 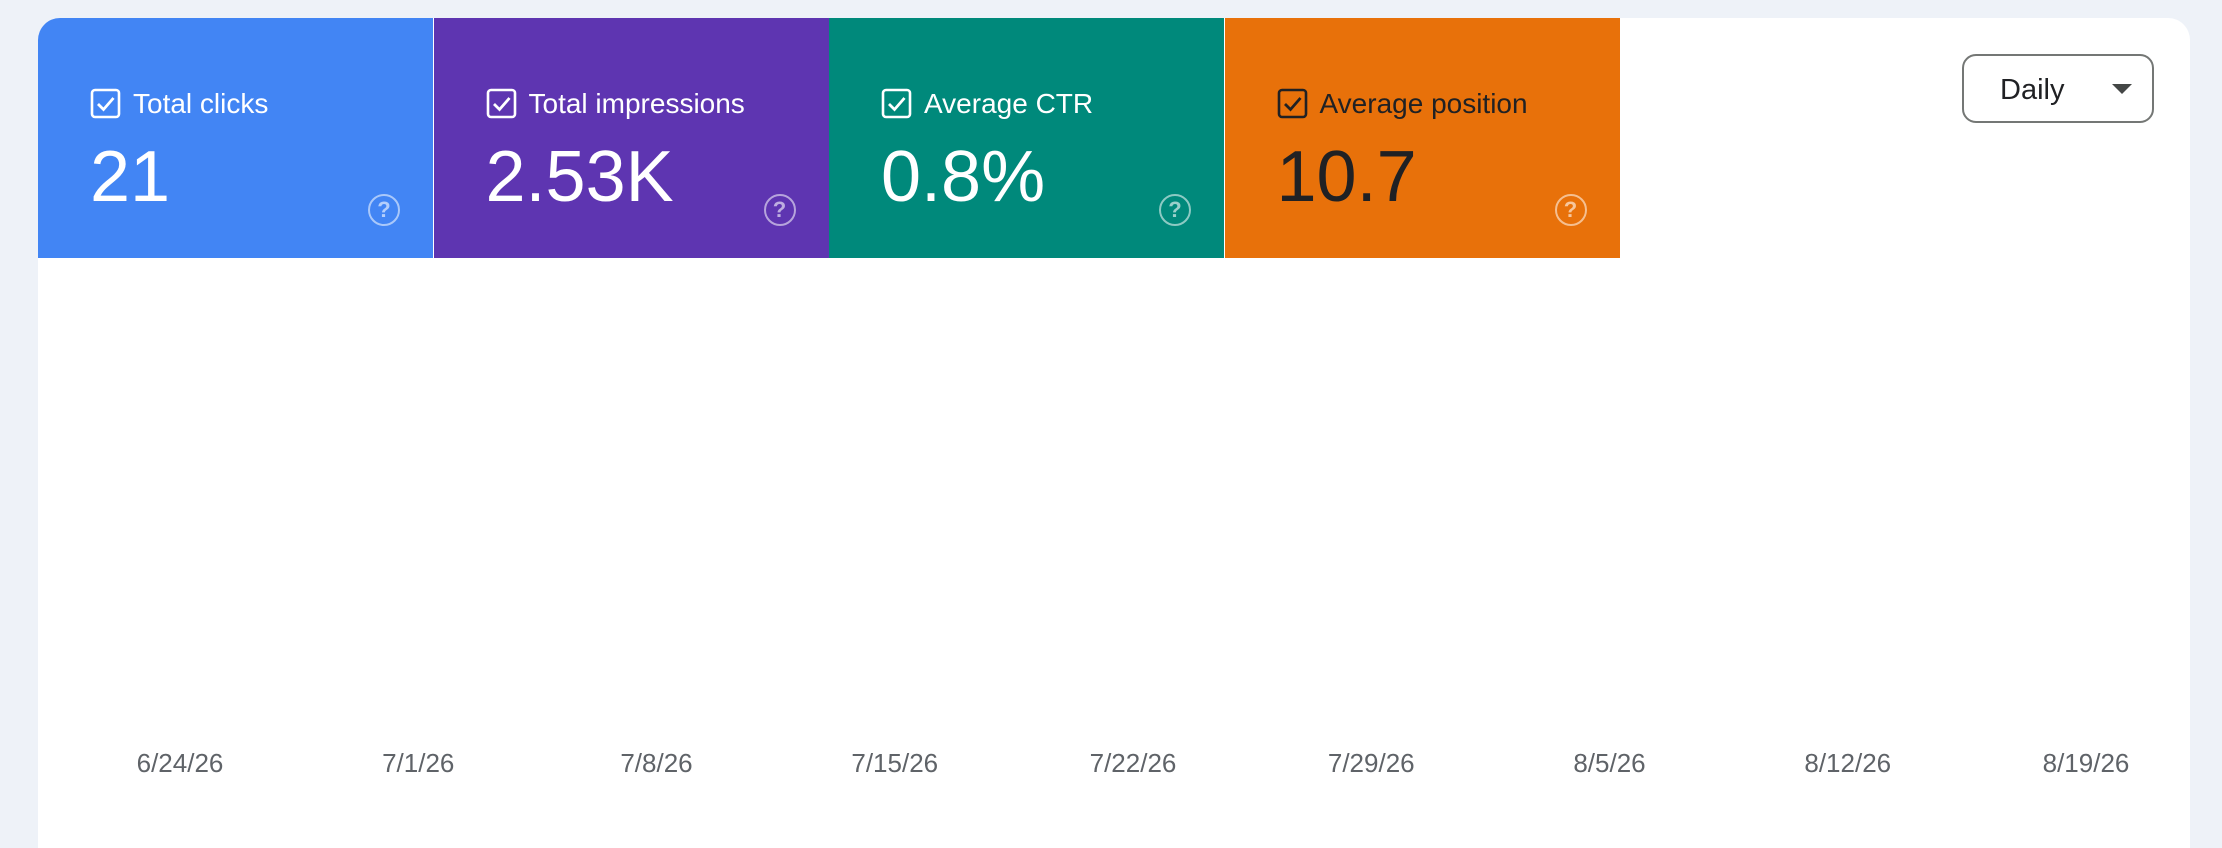 I want to click on granularity-dropdown: Daily, so click(x=2058, y=88).